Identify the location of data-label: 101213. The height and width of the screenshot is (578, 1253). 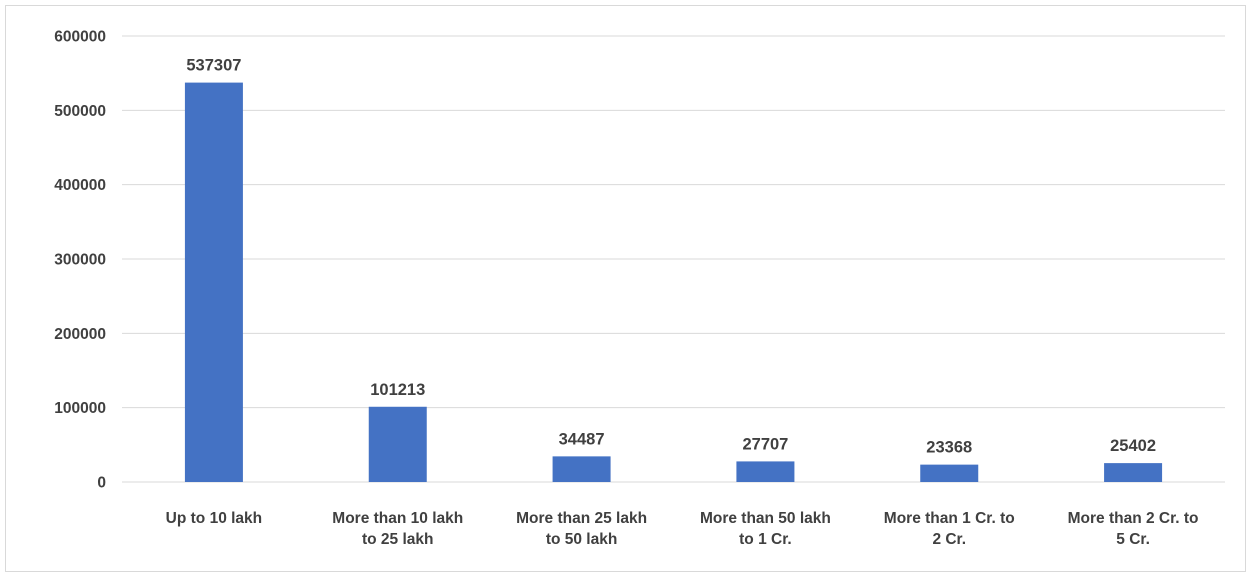
(397, 390).